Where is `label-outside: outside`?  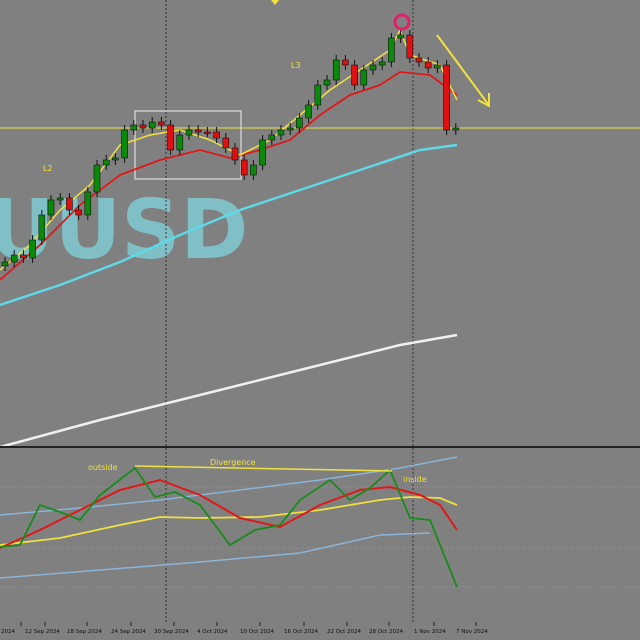
label-outside: outside is located at coordinates (103, 467).